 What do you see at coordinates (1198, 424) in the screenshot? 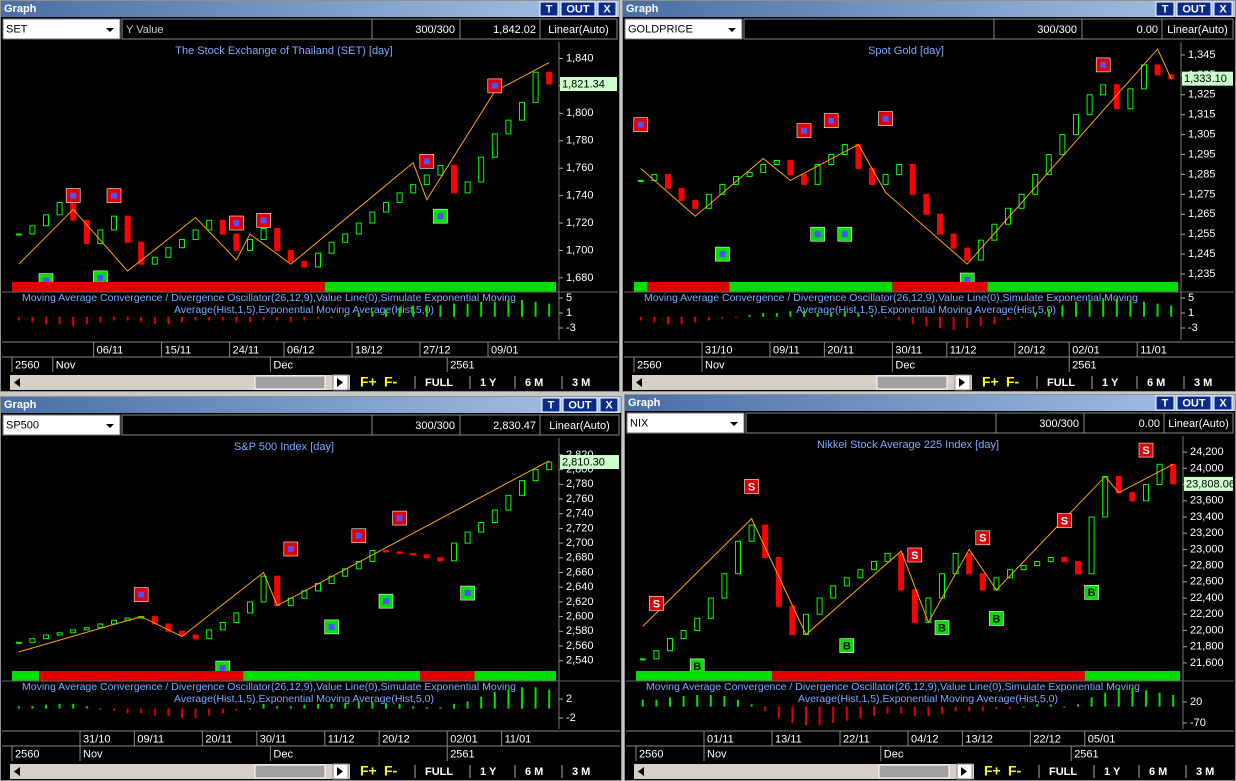
I see `scale-mode: Linear(Auto)` at bounding box center [1198, 424].